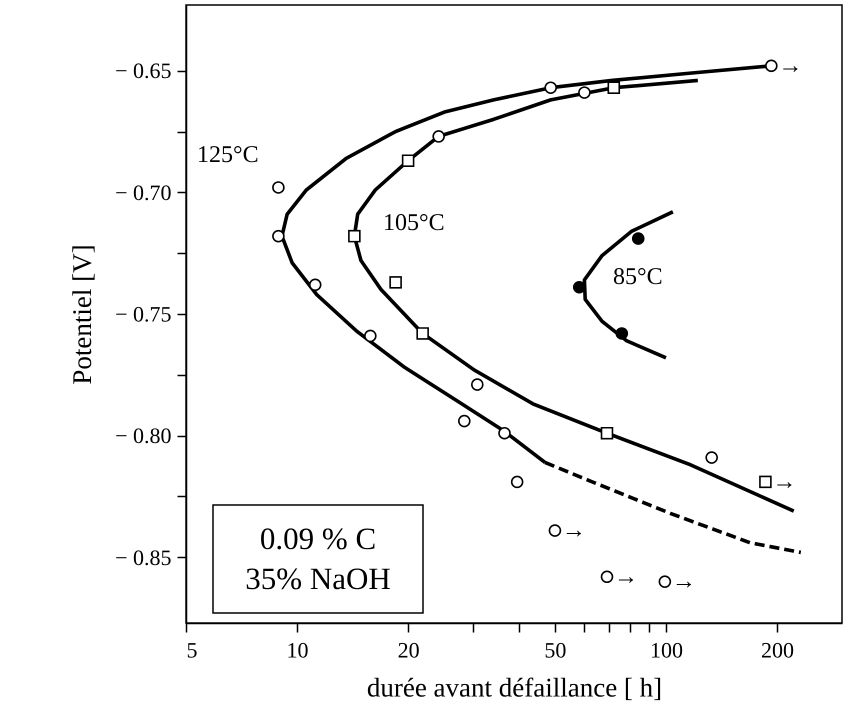 The width and height of the screenshot is (854, 728). I want to click on x-tick-label: 100, so click(666, 650).